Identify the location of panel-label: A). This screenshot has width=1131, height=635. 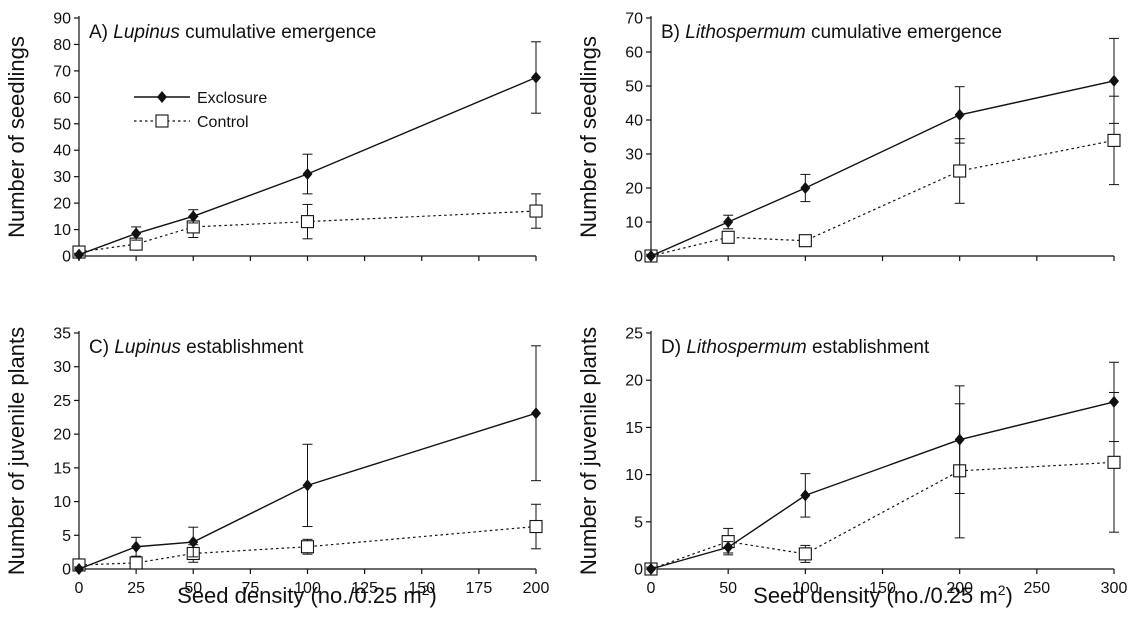
(101, 32).